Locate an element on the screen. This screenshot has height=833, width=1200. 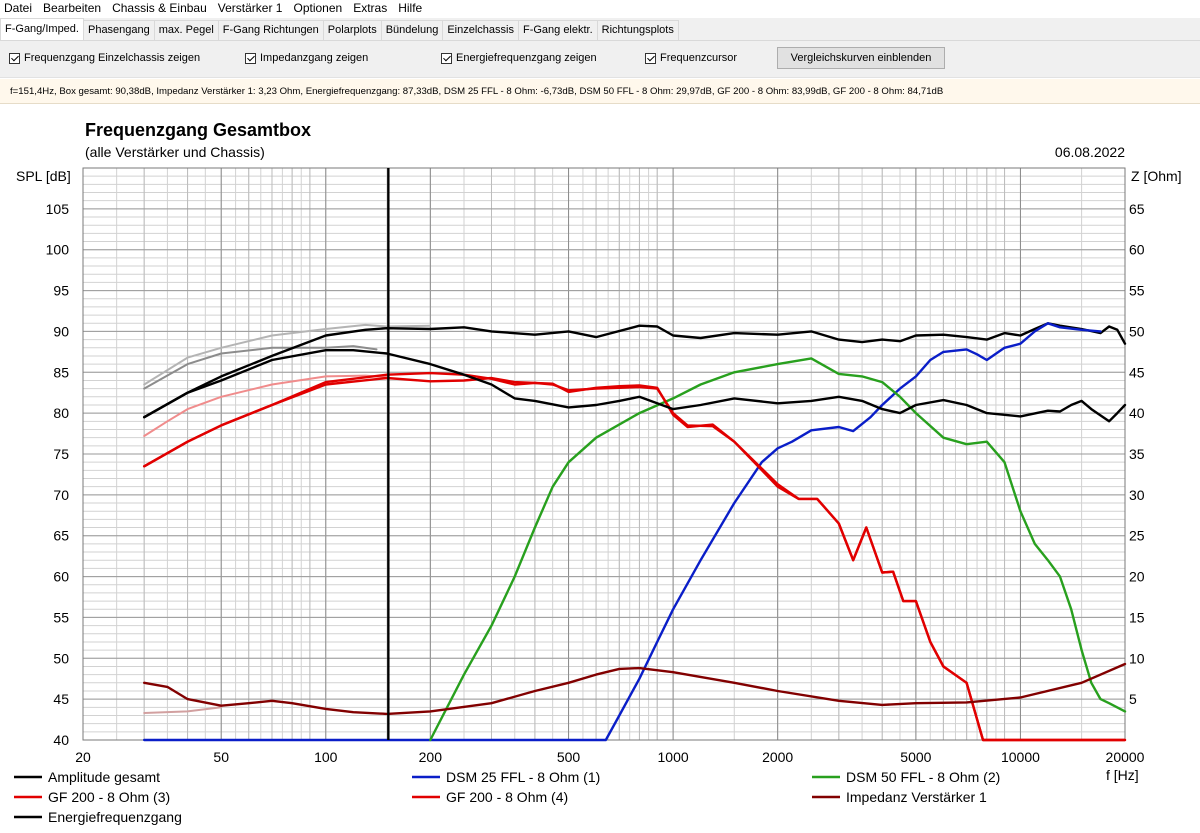
y2-tick-label: 55 is located at coordinates (1137, 291).